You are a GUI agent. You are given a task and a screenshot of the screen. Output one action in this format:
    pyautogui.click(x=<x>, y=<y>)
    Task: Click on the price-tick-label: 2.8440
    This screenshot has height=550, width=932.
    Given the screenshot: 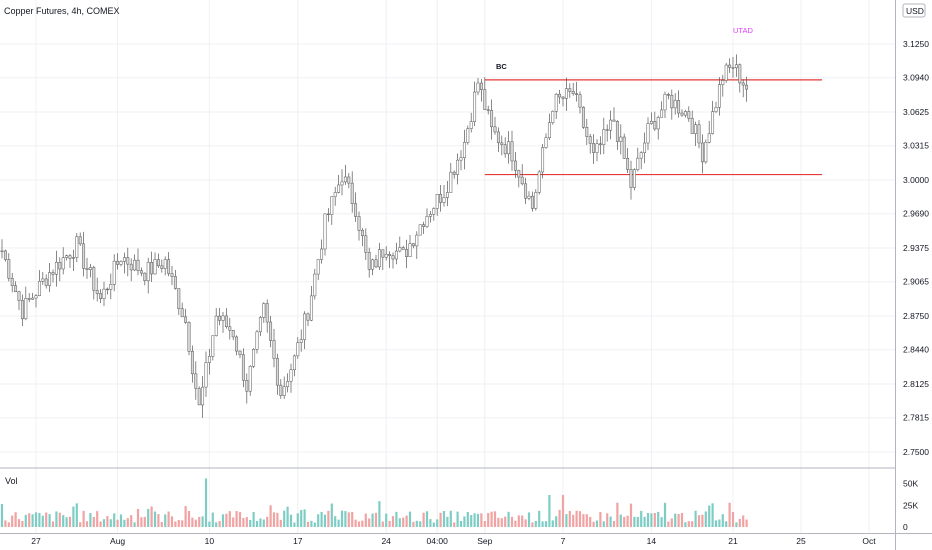 What is the action you would take?
    pyautogui.click(x=916, y=350)
    